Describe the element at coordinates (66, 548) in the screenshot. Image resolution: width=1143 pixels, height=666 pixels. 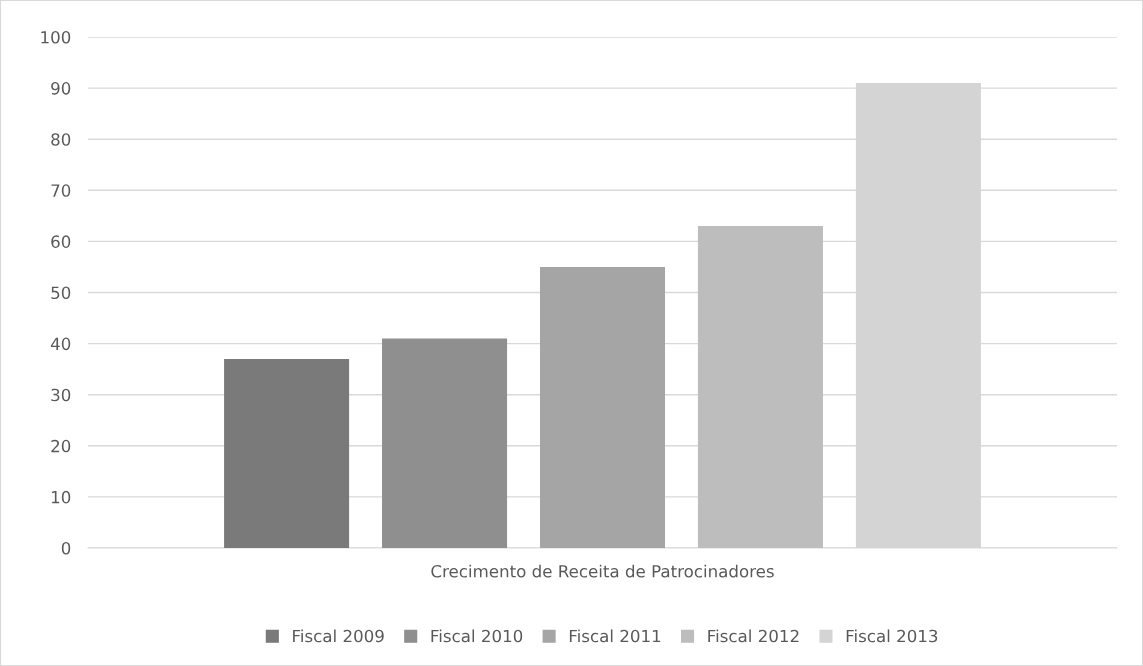
I see `y-tick-label: 0` at that location.